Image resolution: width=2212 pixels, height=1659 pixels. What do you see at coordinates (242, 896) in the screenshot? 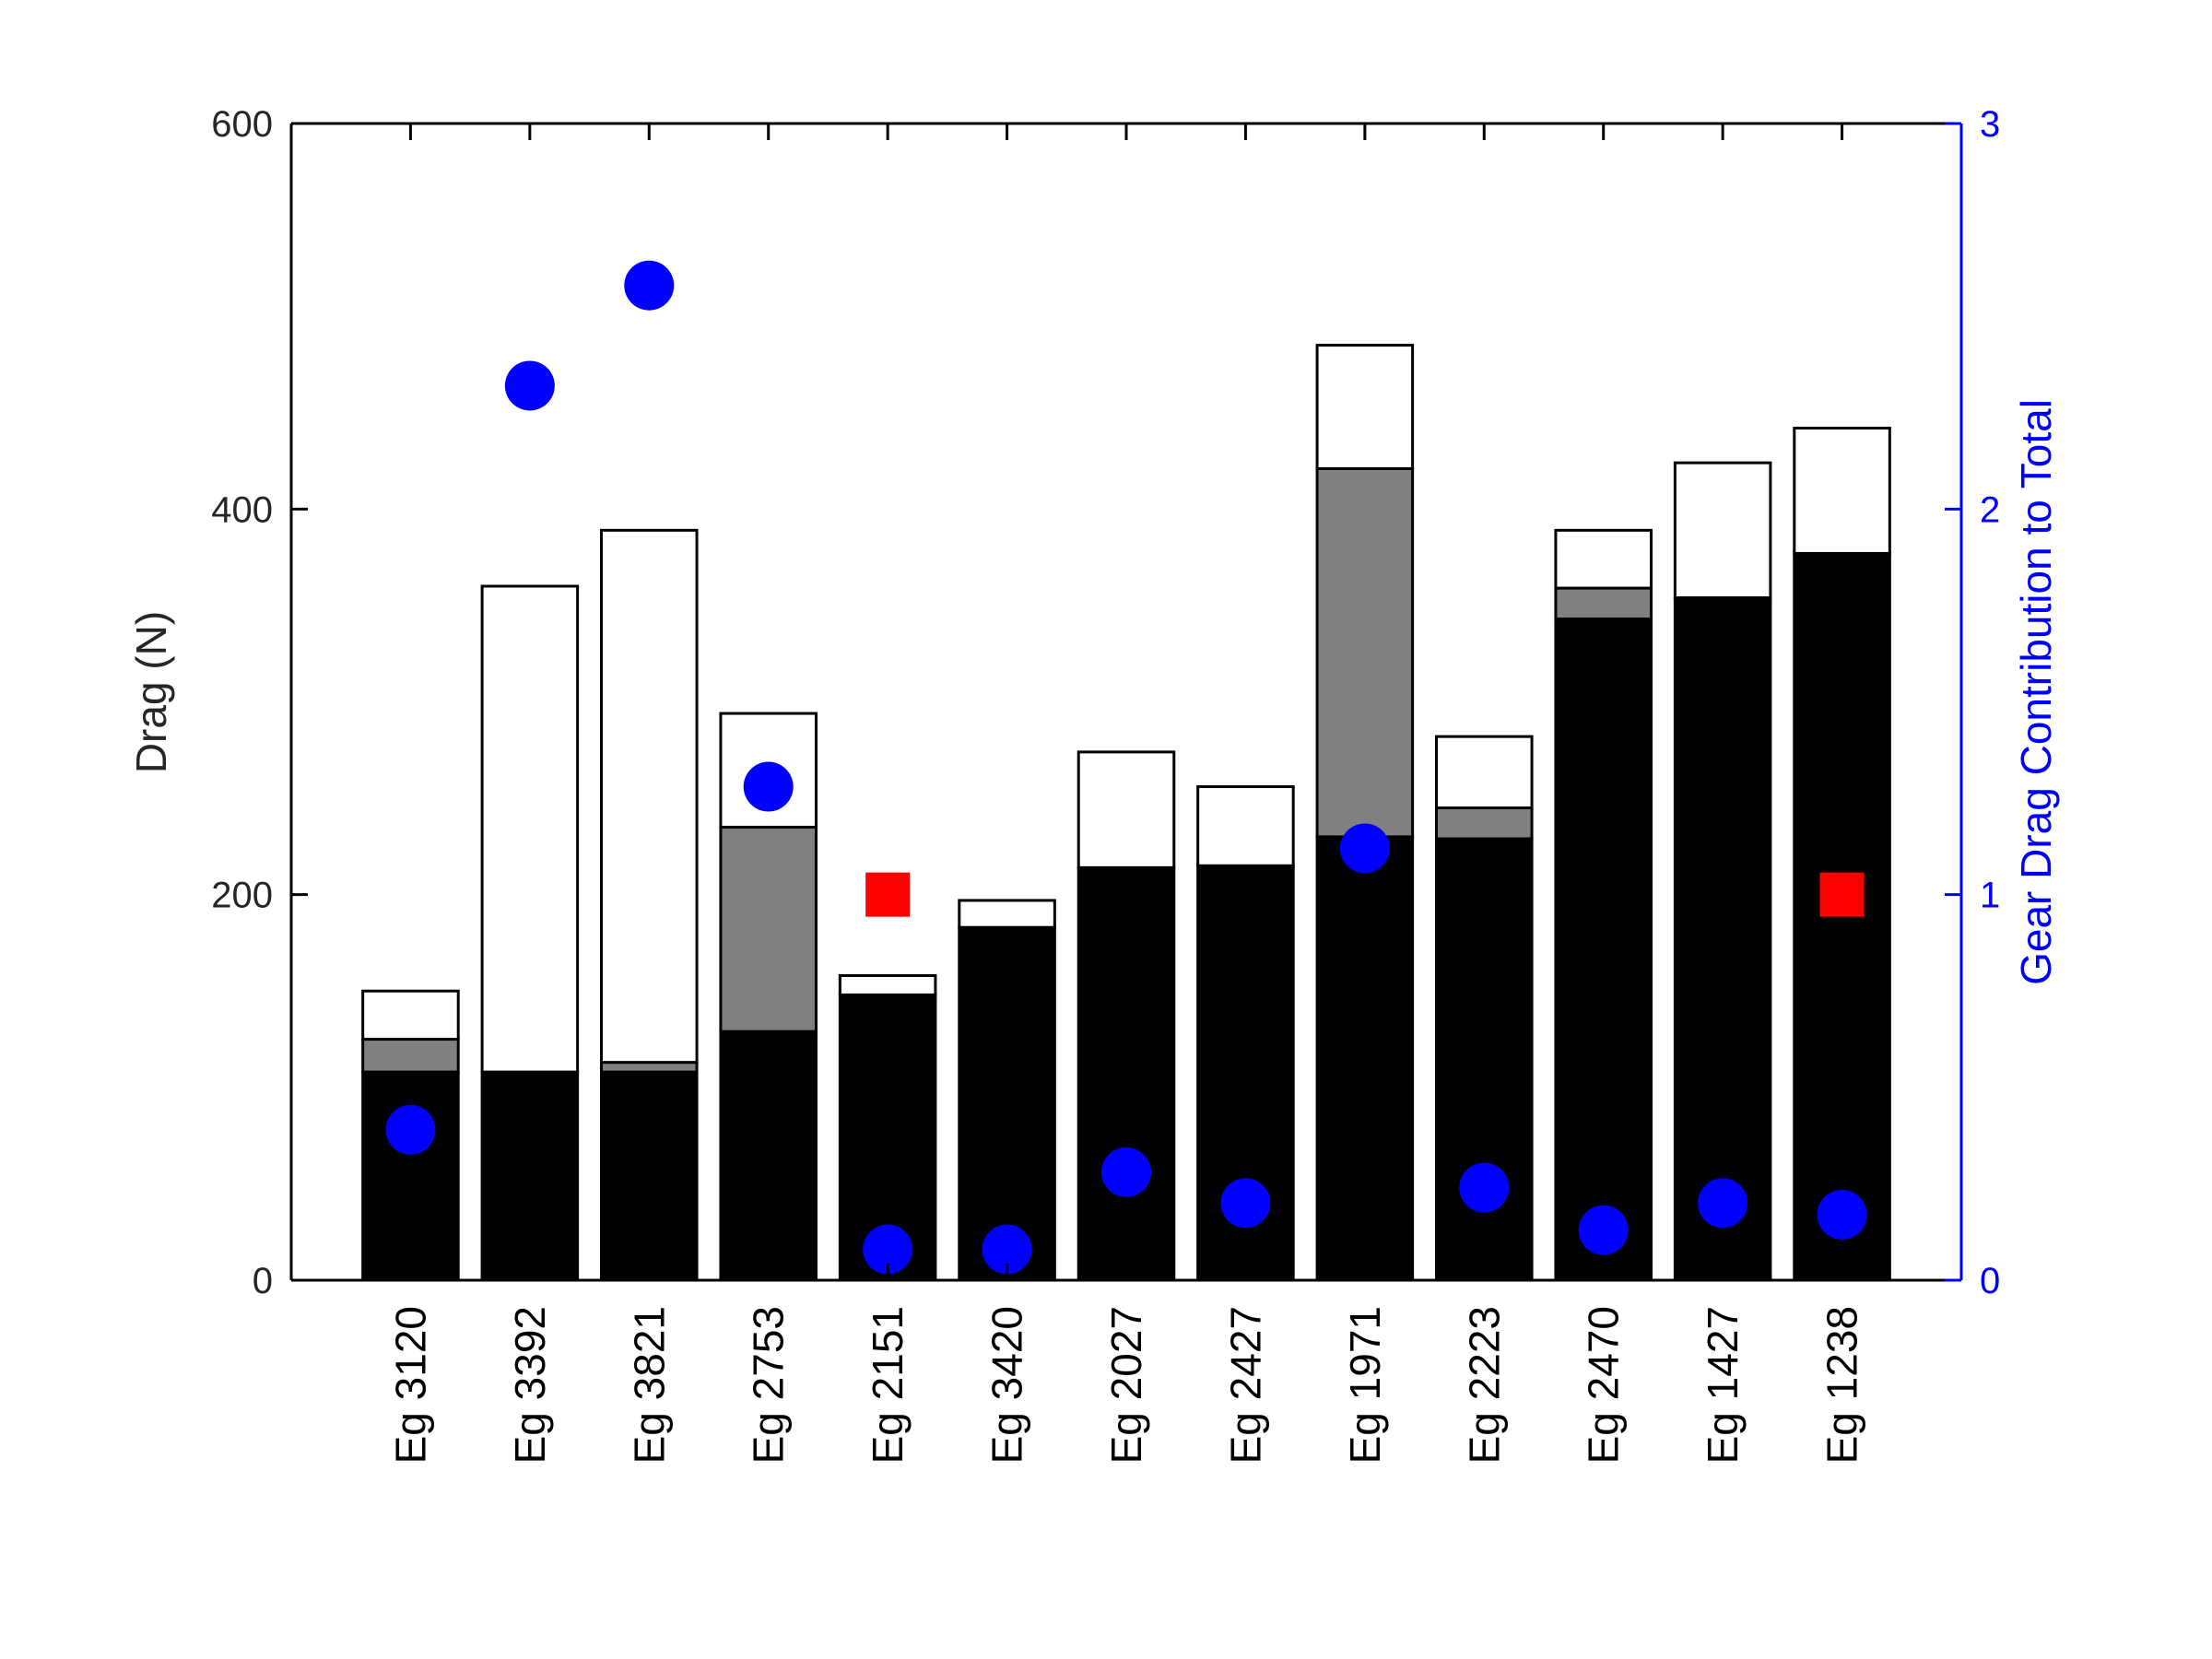
I see `y-tick-label: 200` at bounding box center [242, 896].